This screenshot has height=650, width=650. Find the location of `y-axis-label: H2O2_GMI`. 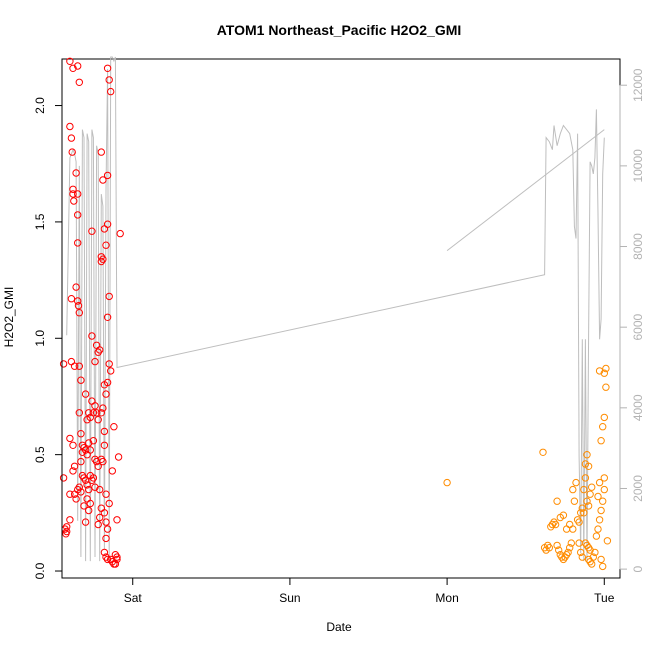

y-axis-label: H2O2_GMI is located at coordinates (9, 317).